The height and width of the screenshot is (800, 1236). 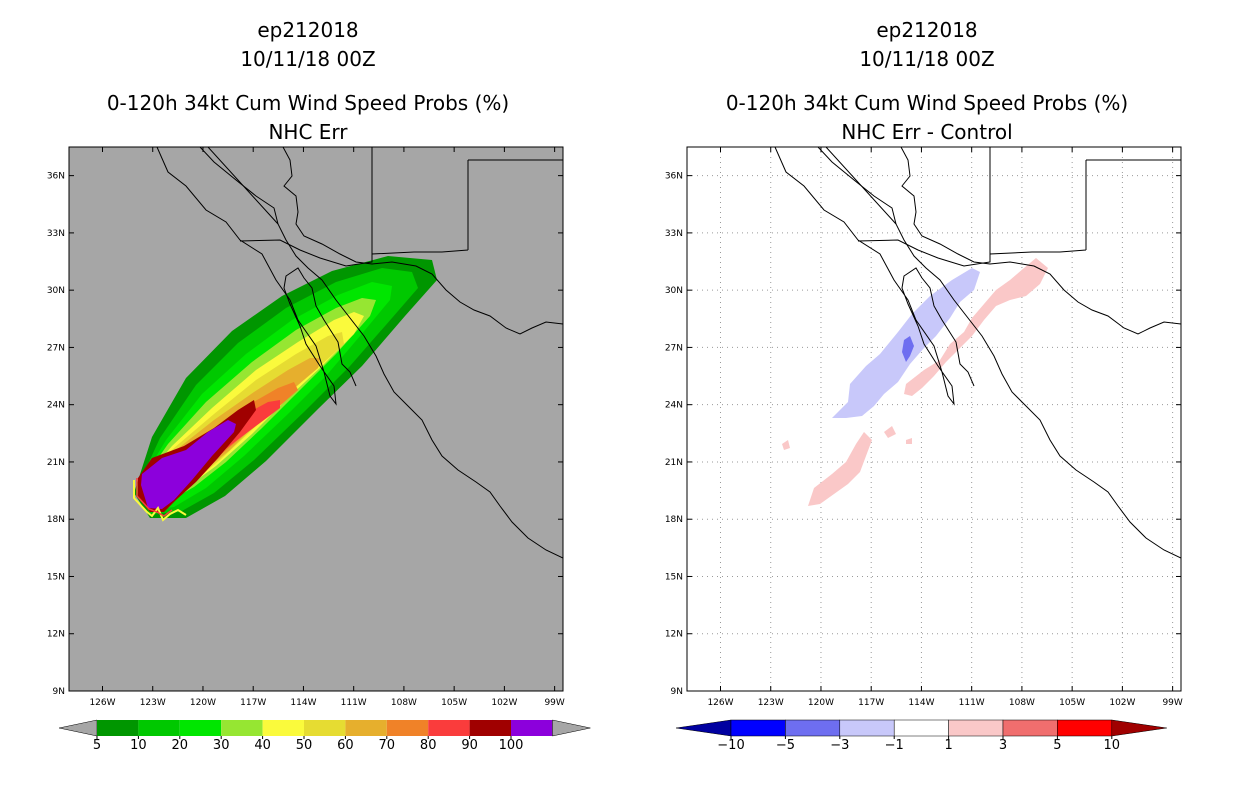 I want to click on colorbar-label: 1, so click(x=948, y=745).